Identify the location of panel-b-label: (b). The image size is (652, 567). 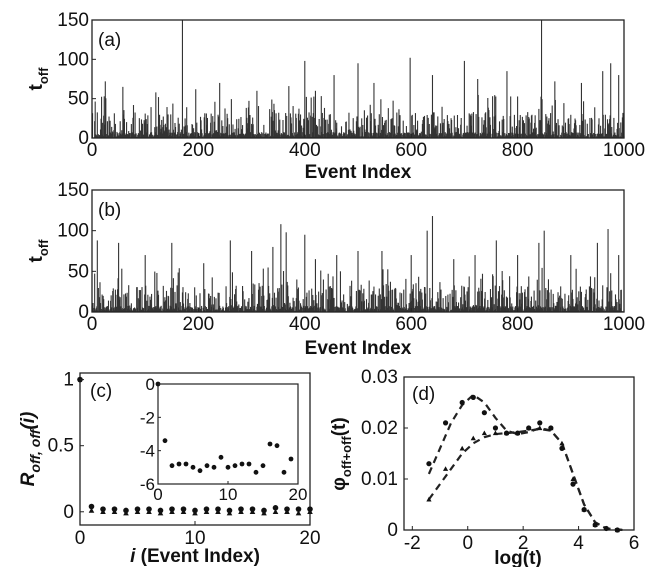
(109, 210).